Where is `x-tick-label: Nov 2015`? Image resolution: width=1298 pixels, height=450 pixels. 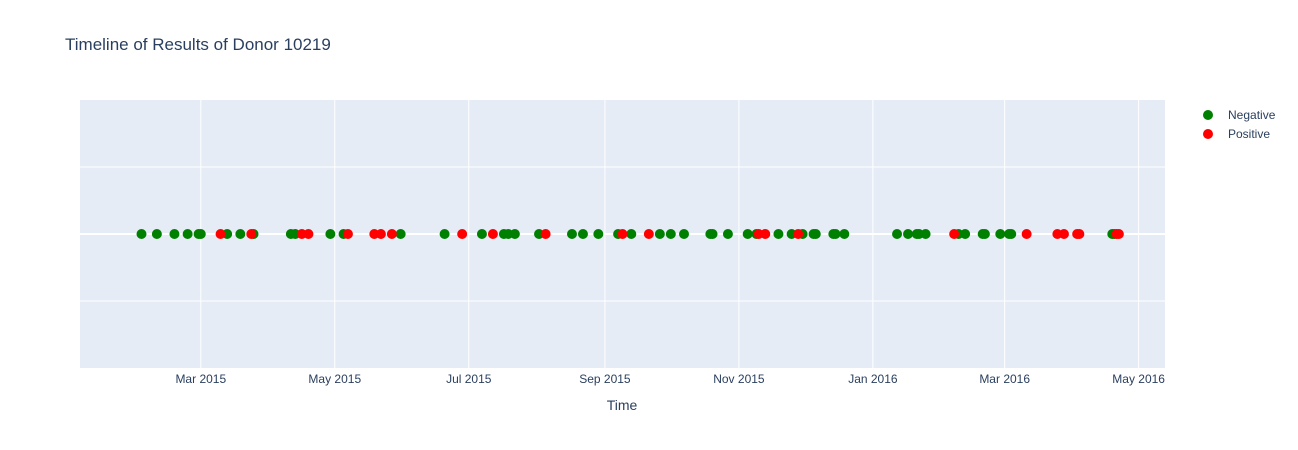
x-tick-label: Nov 2015 is located at coordinates (739, 379).